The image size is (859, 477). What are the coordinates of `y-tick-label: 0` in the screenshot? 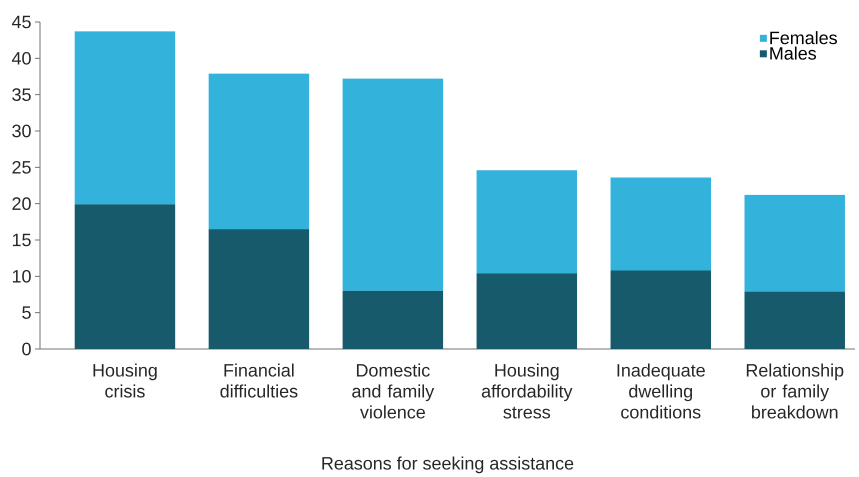 It's located at (26, 349).